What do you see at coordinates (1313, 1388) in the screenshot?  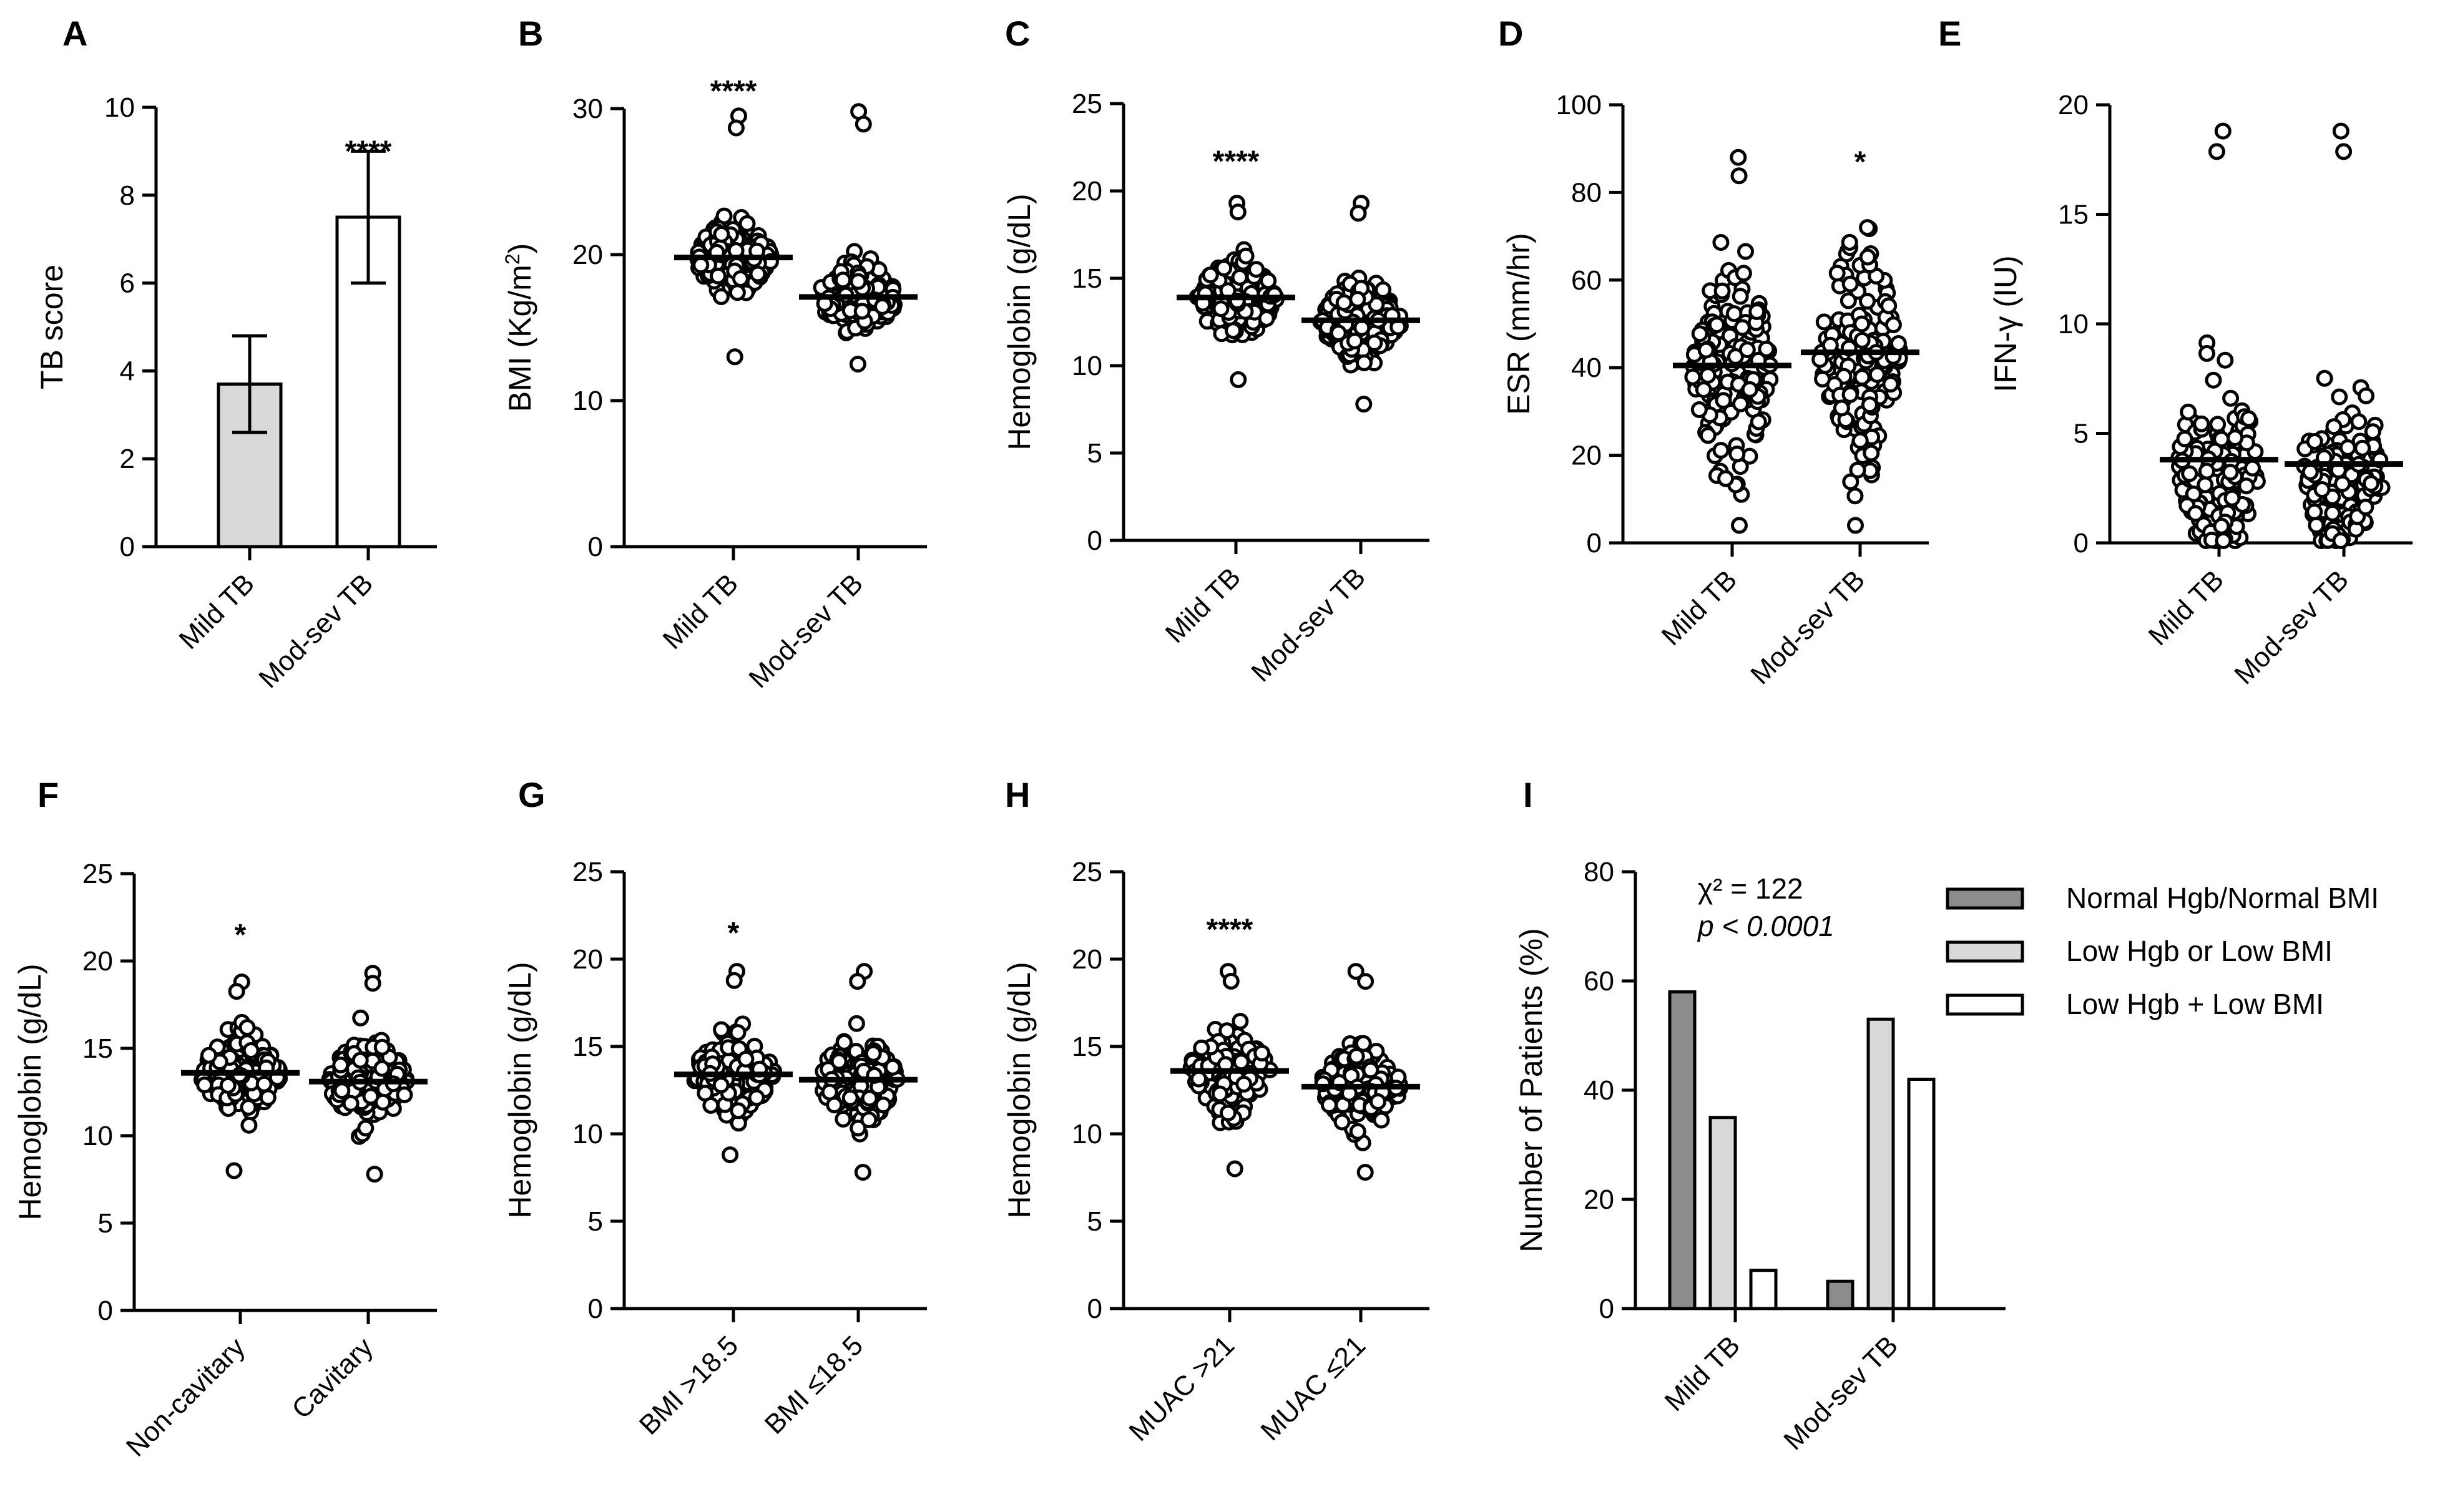 I see `x-tick-label: MUAC ≤21` at bounding box center [1313, 1388].